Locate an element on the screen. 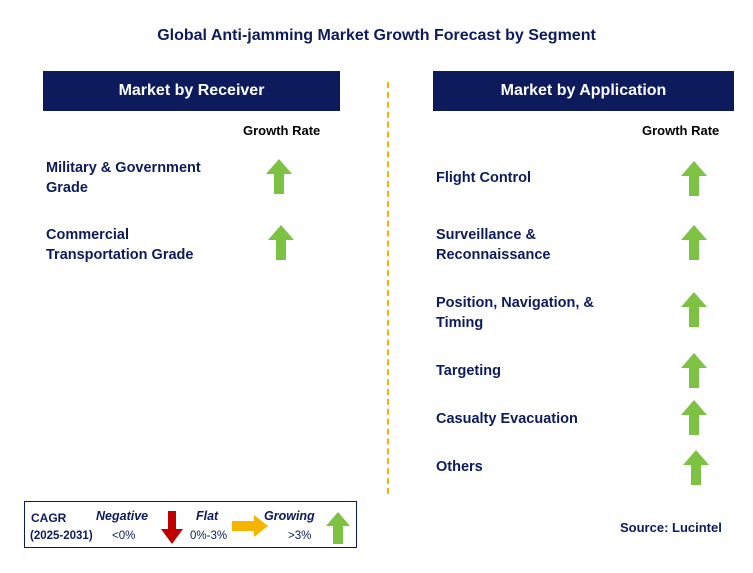 This screenshot has width=753, height=573. application-item-line1: Flight Control is located at coordinates (484, 178).